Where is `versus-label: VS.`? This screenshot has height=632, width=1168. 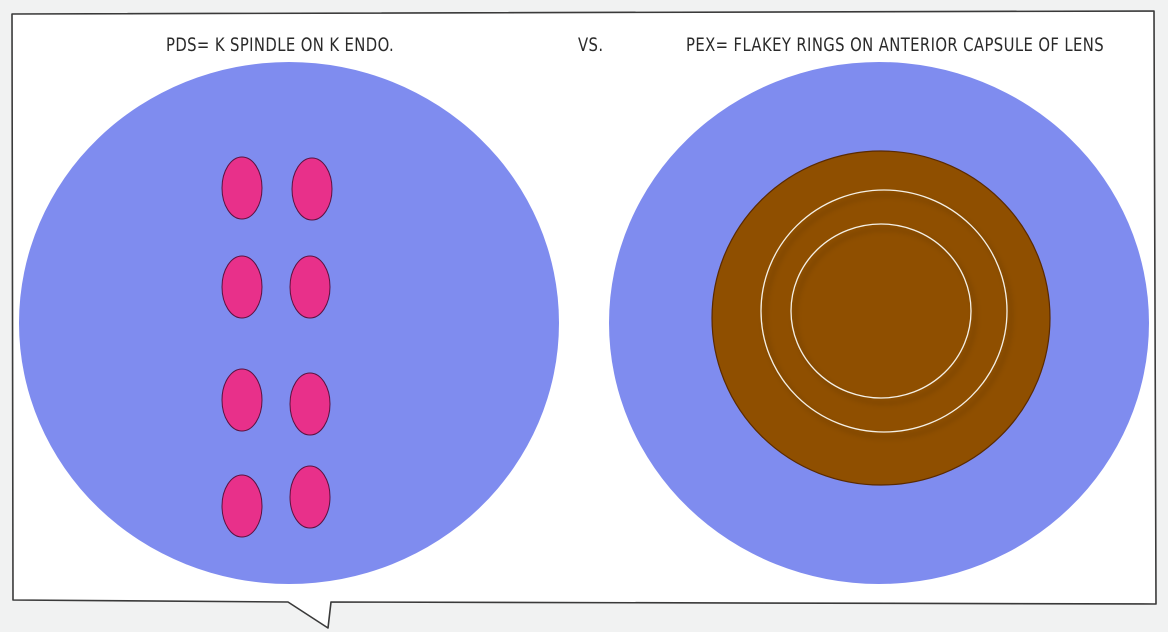 versus-label: VS. is located at coordinates (591, 45).